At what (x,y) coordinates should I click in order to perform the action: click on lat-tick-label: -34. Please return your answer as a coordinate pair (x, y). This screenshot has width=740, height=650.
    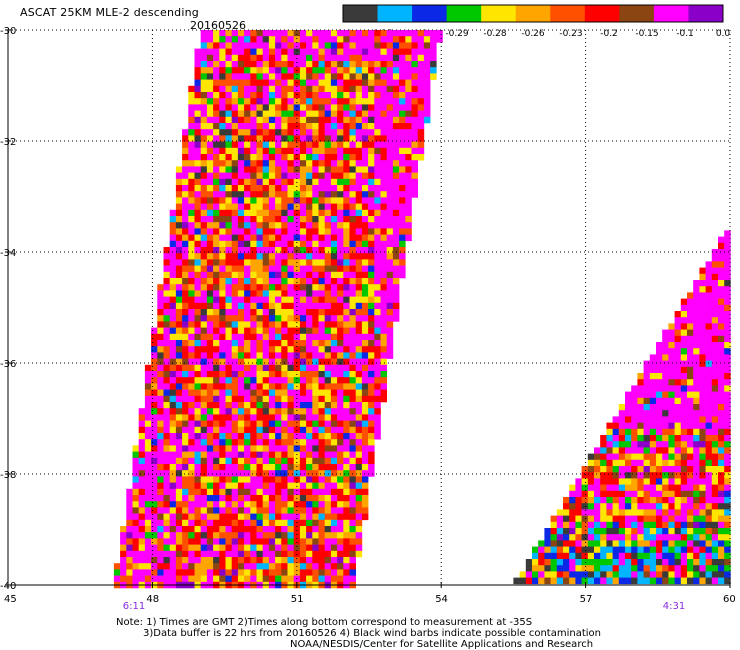
    Looking at the image, I should click on (8, 253).